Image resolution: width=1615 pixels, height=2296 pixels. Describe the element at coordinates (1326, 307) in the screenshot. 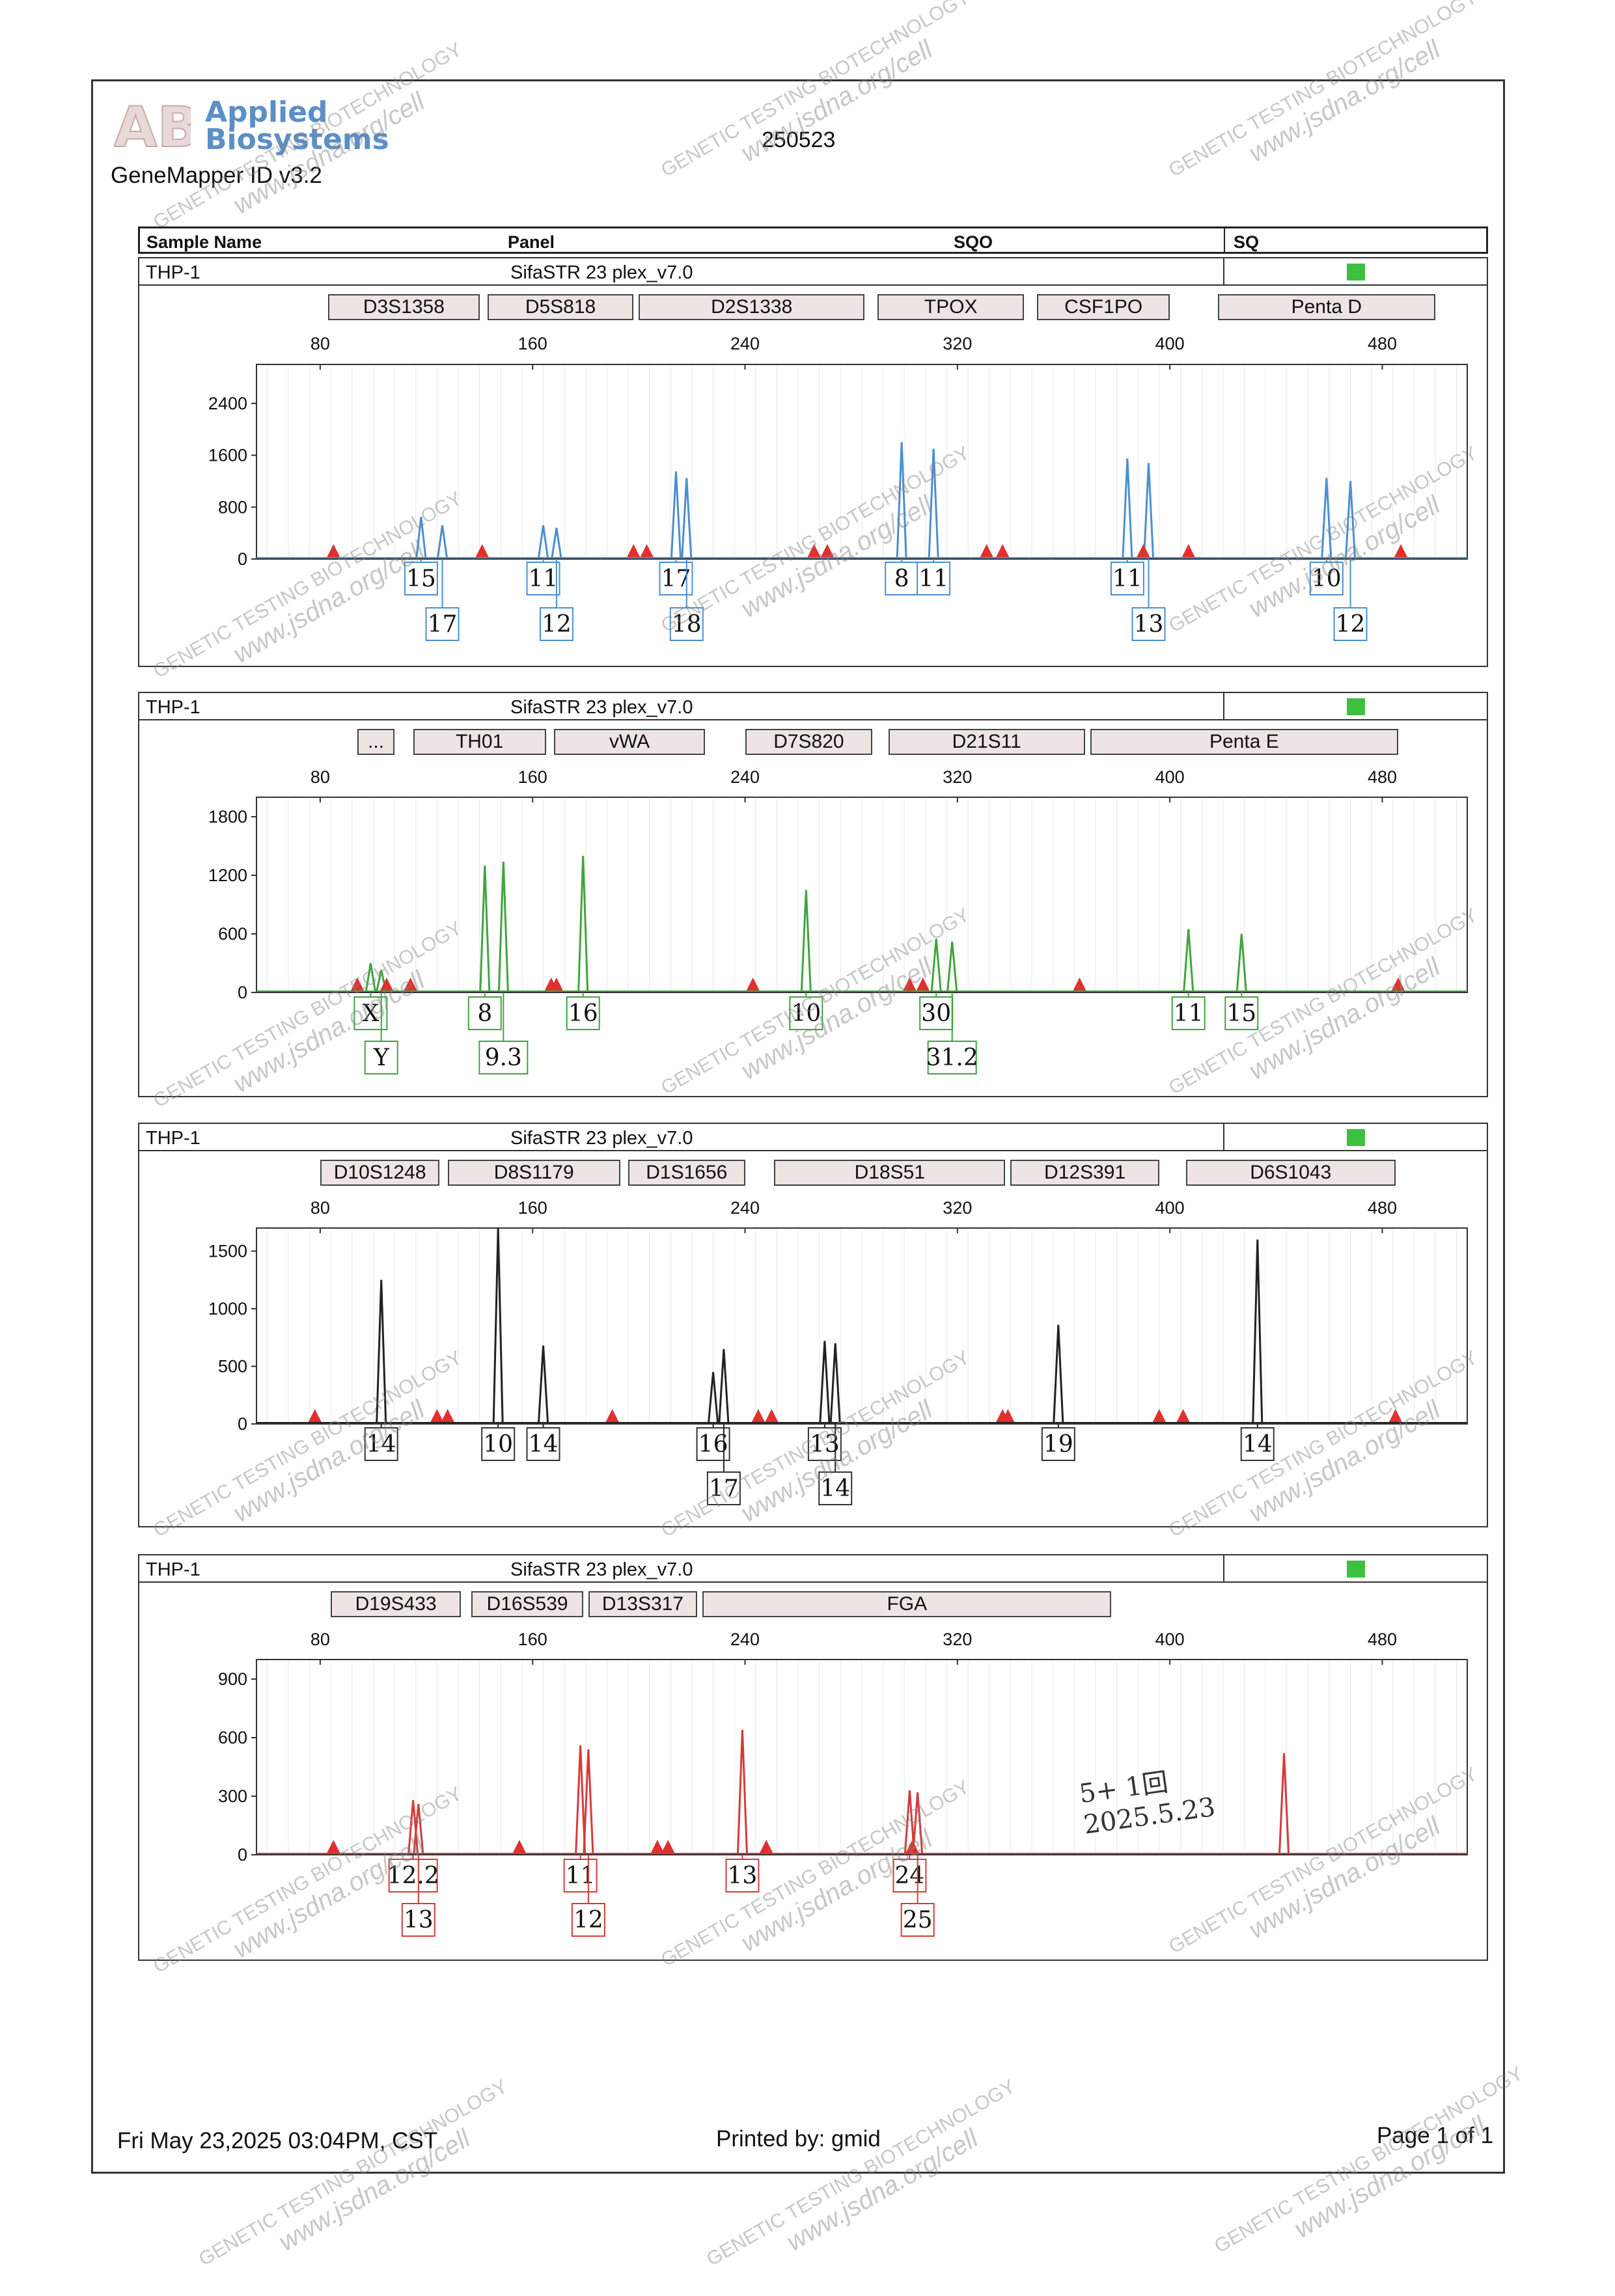

I see `marker-bin: Penta D` at that location.